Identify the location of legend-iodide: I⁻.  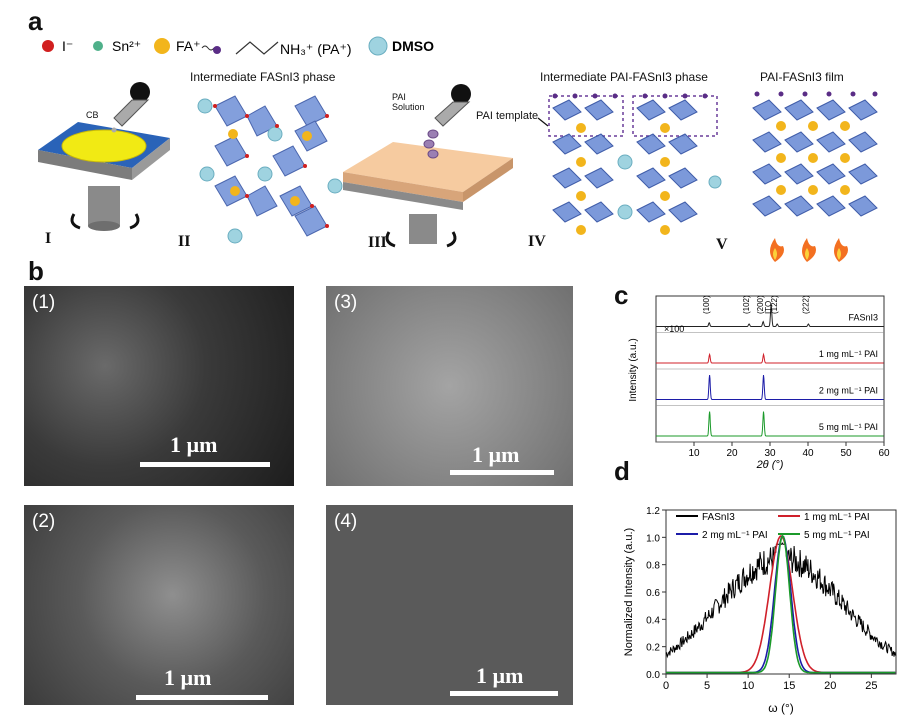
(67, 46).